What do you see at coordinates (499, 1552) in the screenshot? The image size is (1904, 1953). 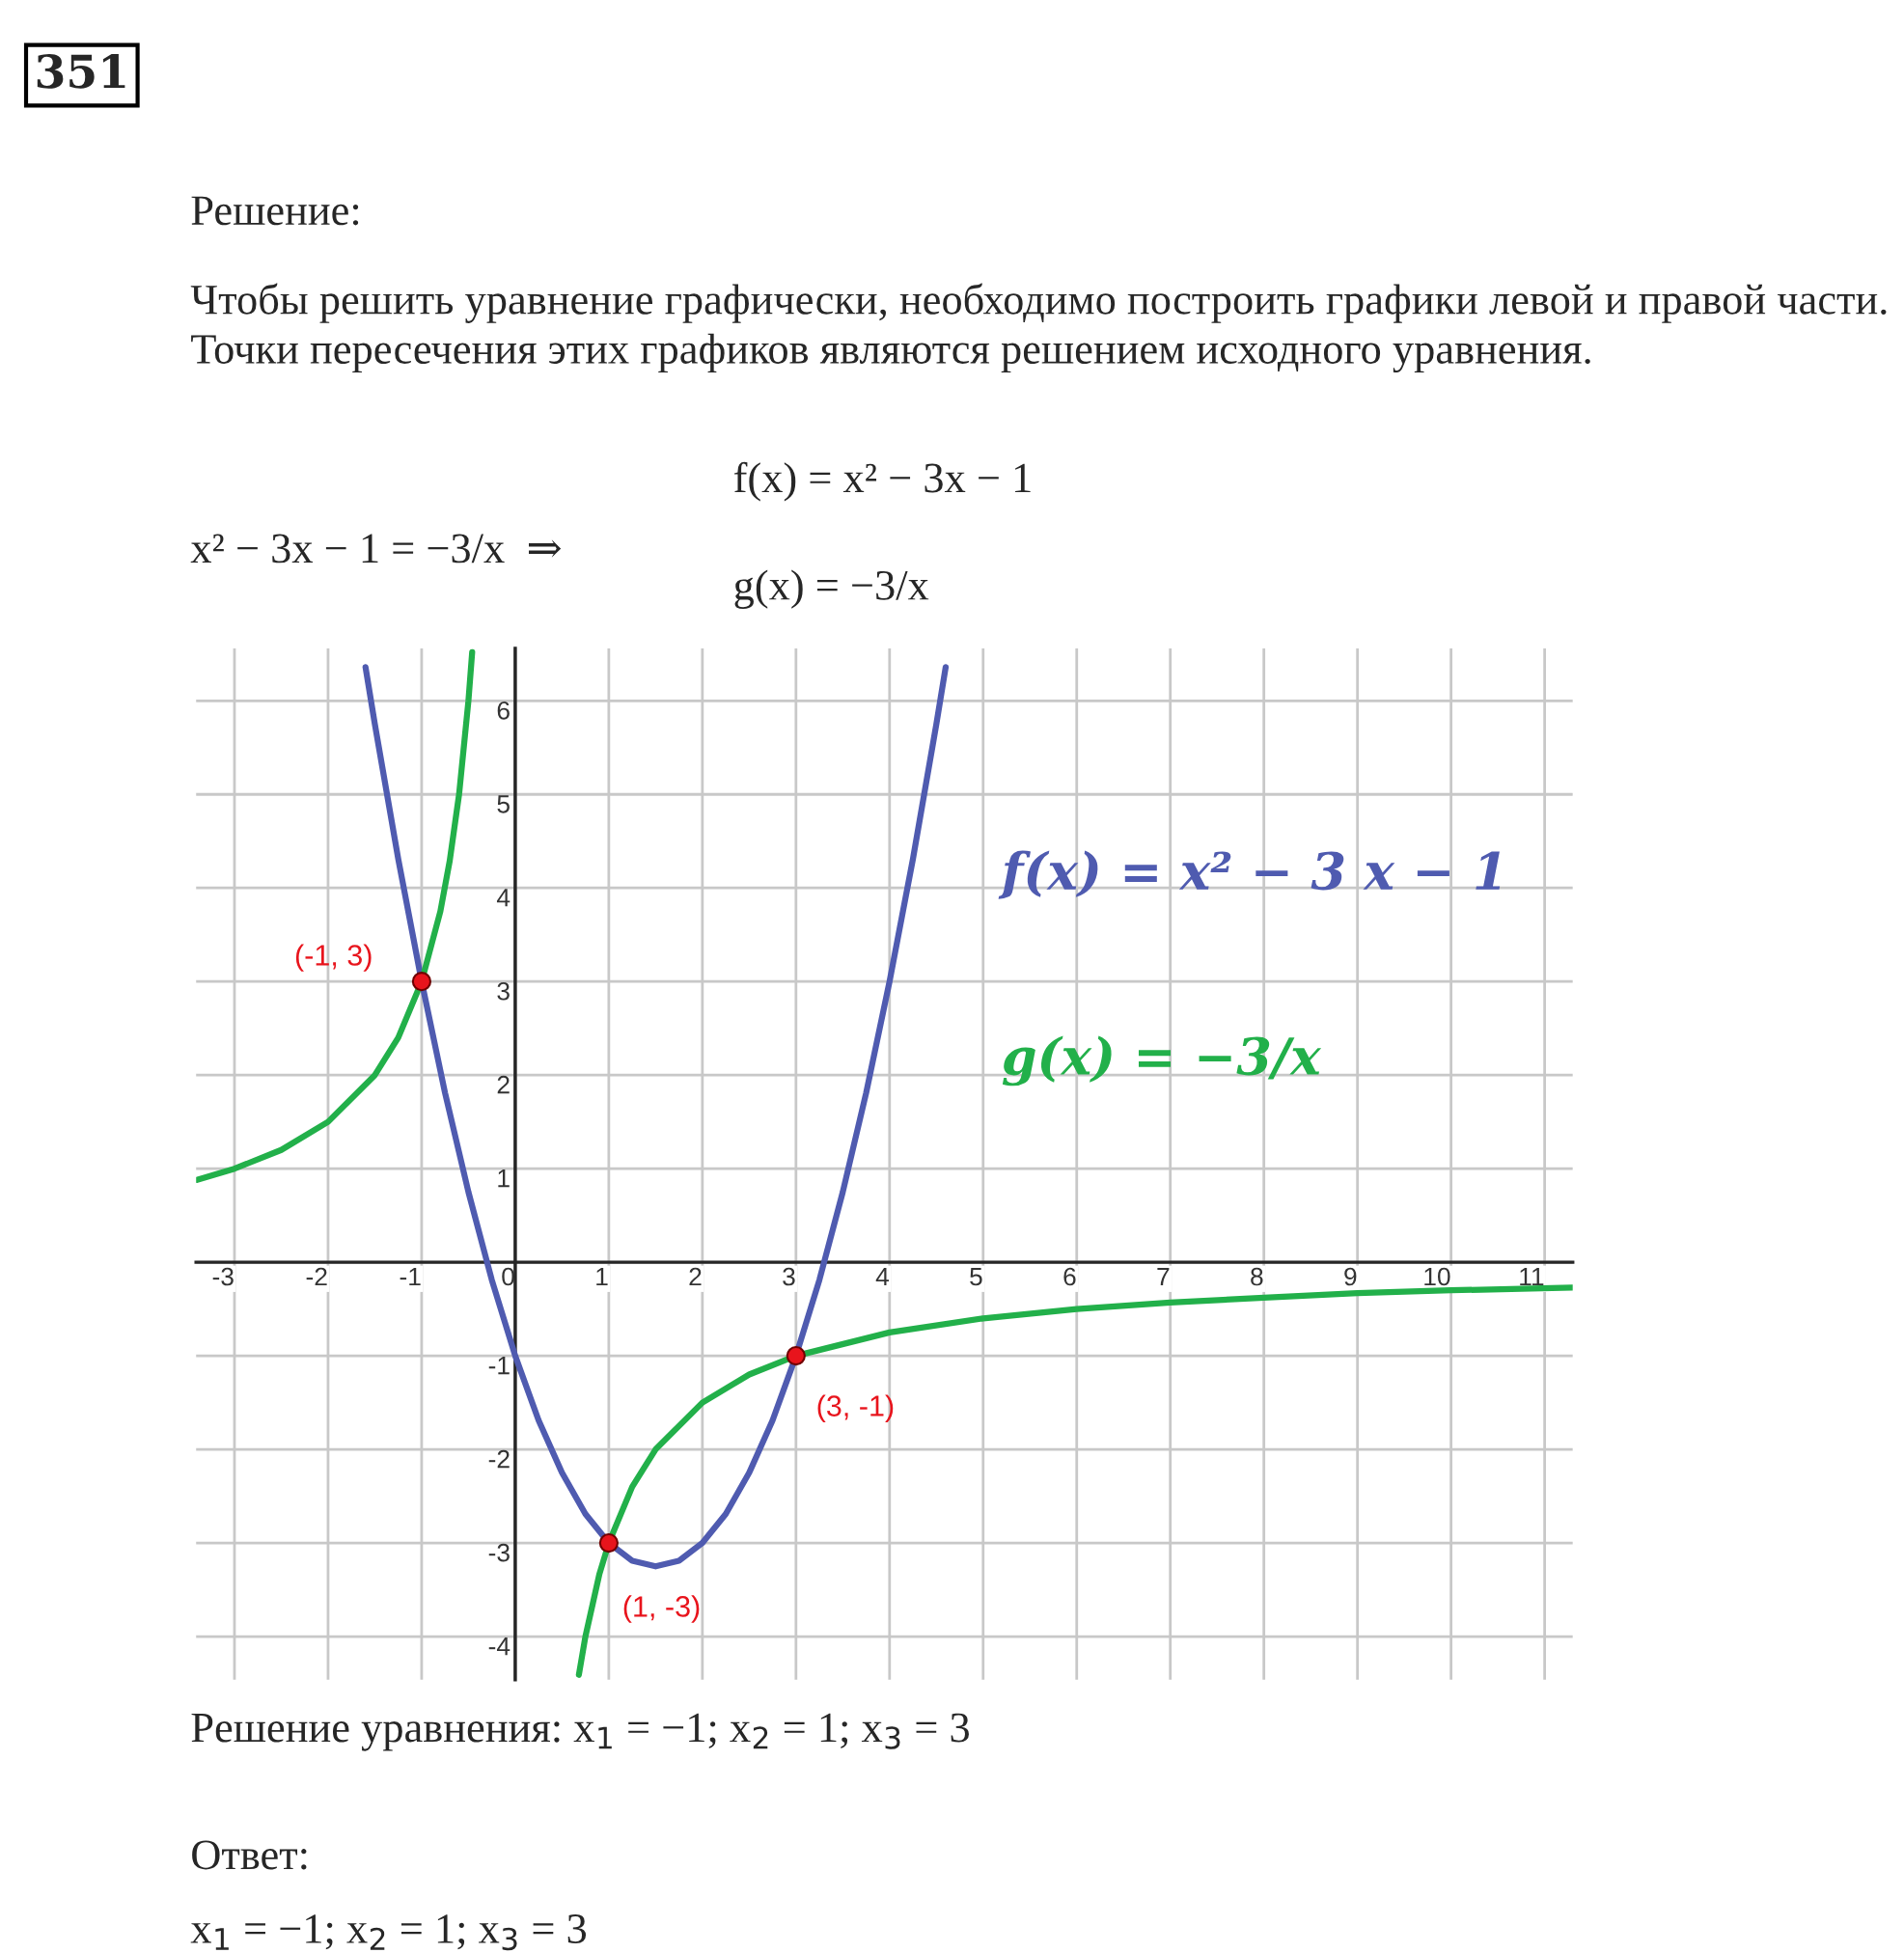 I see `y-tick-label: -3` at bounding box center [499, 1552].